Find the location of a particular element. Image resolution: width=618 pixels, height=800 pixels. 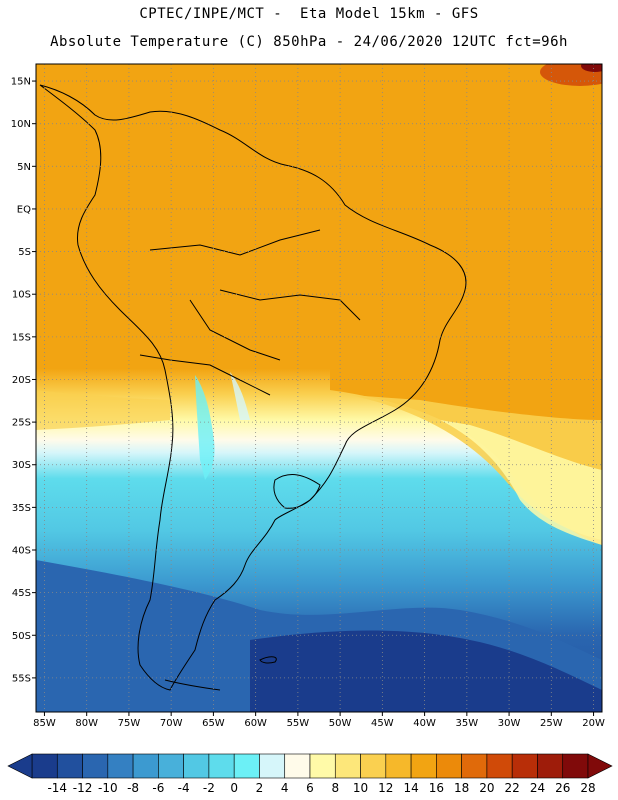

lat-tick-label: 40S is located at coordinates (21, 551).